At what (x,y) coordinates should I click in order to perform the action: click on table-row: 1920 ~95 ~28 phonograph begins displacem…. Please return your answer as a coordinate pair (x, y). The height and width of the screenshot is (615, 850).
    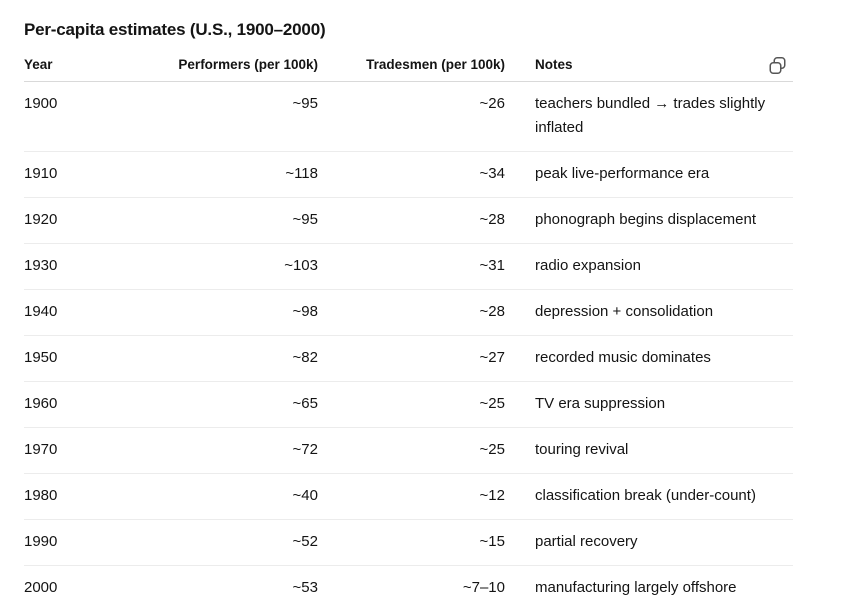
    Looking at the image, I should click on (408, 220).